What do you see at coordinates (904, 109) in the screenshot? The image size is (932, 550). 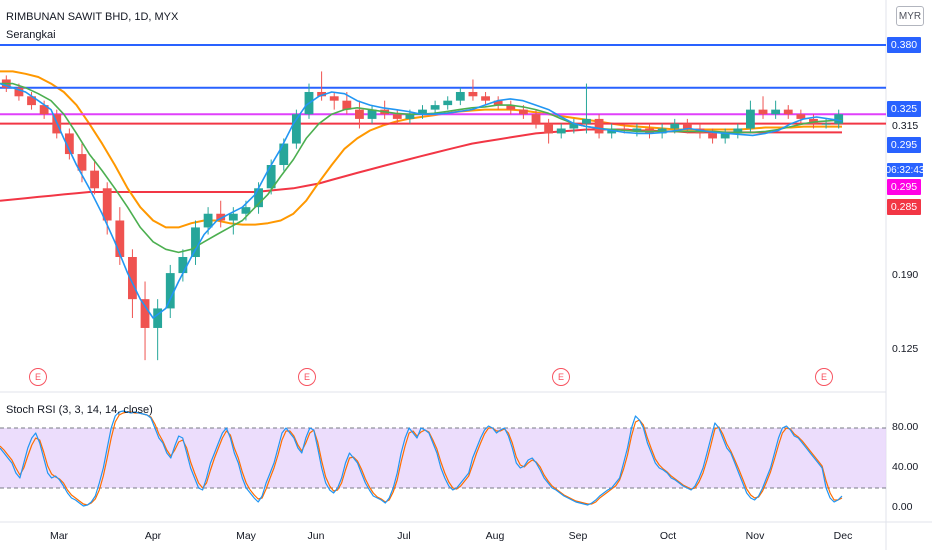 I see `level-label: 0.325` at bounding box center [904, 109].